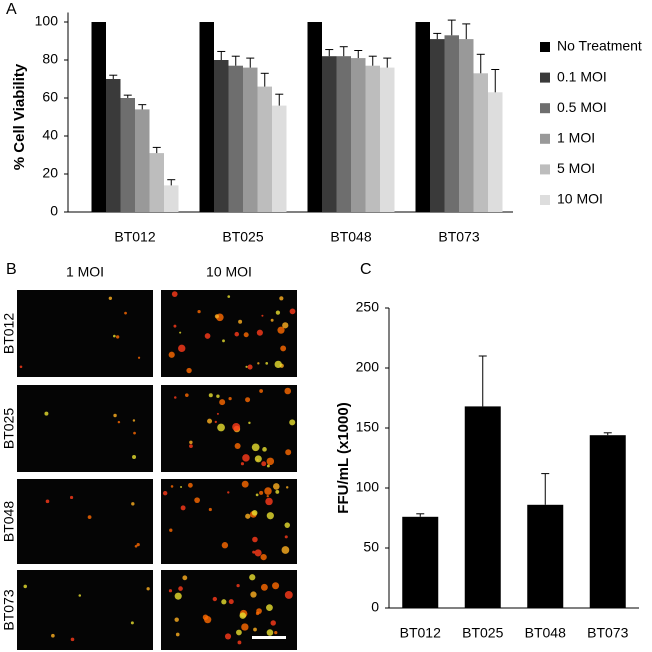 The image size is (652, 652). I want to click on row-label: BT073, so click(9, 609).